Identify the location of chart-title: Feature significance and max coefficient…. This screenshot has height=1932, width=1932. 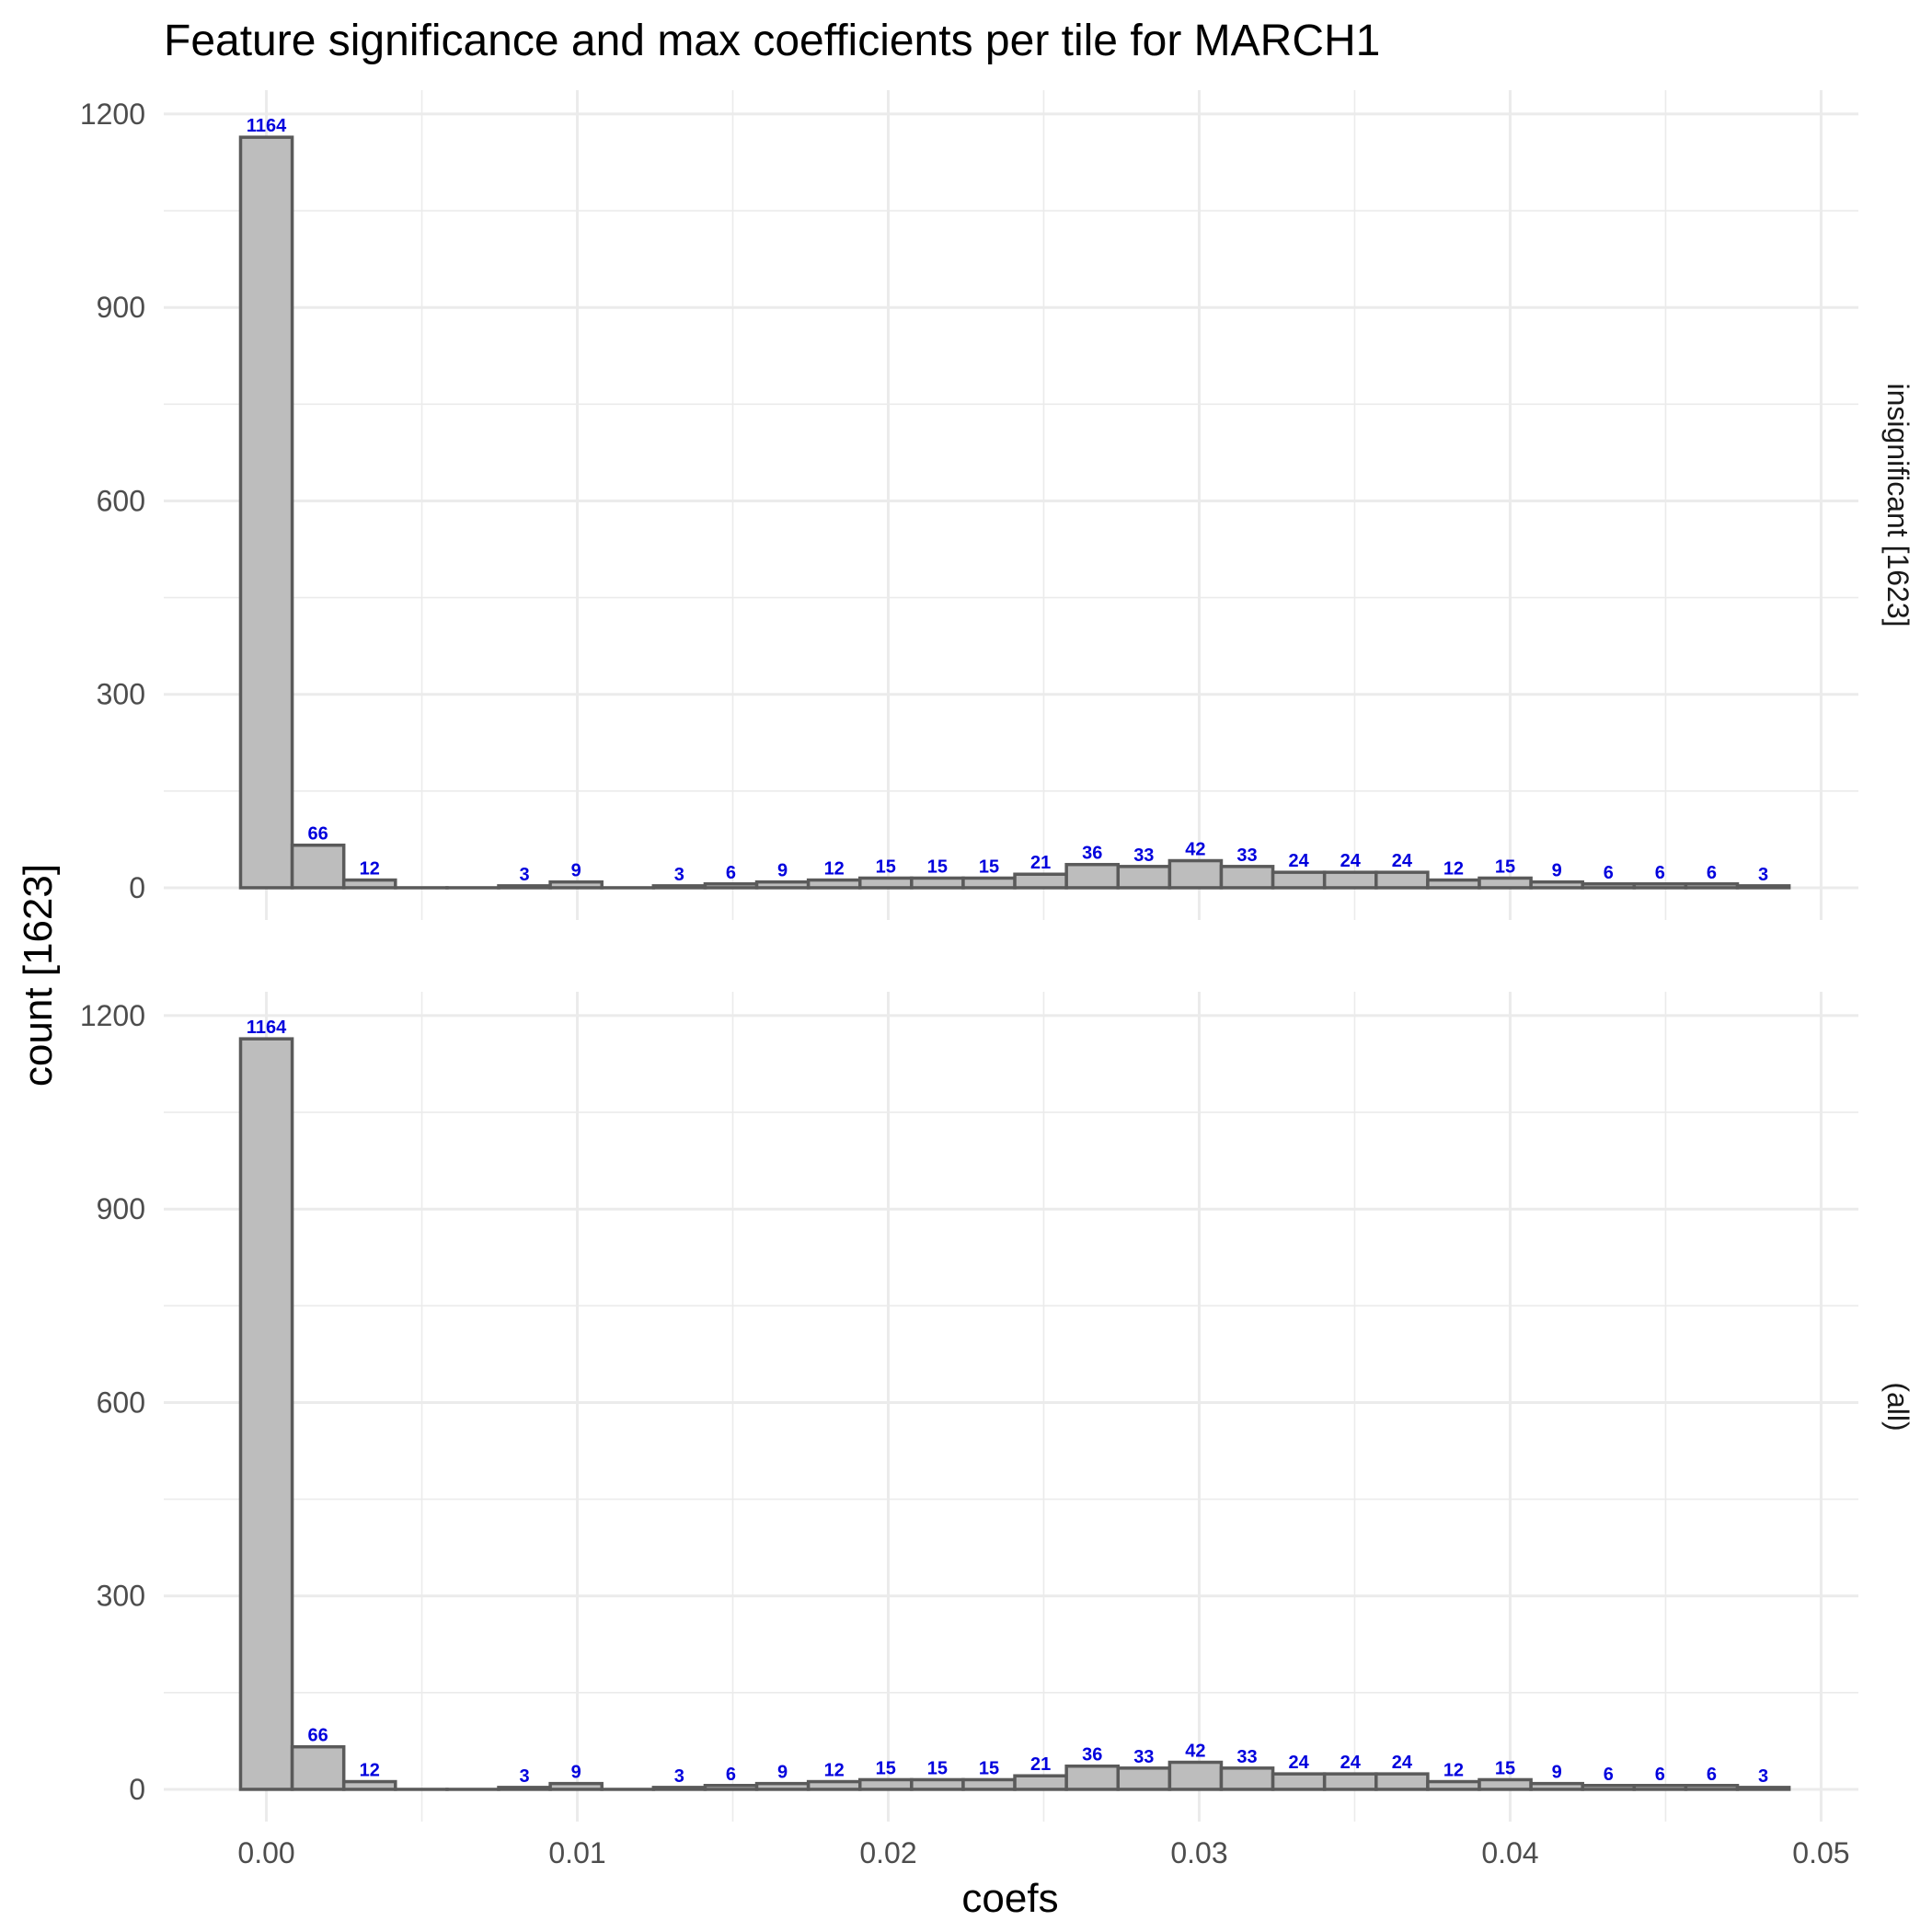
(772, 41).